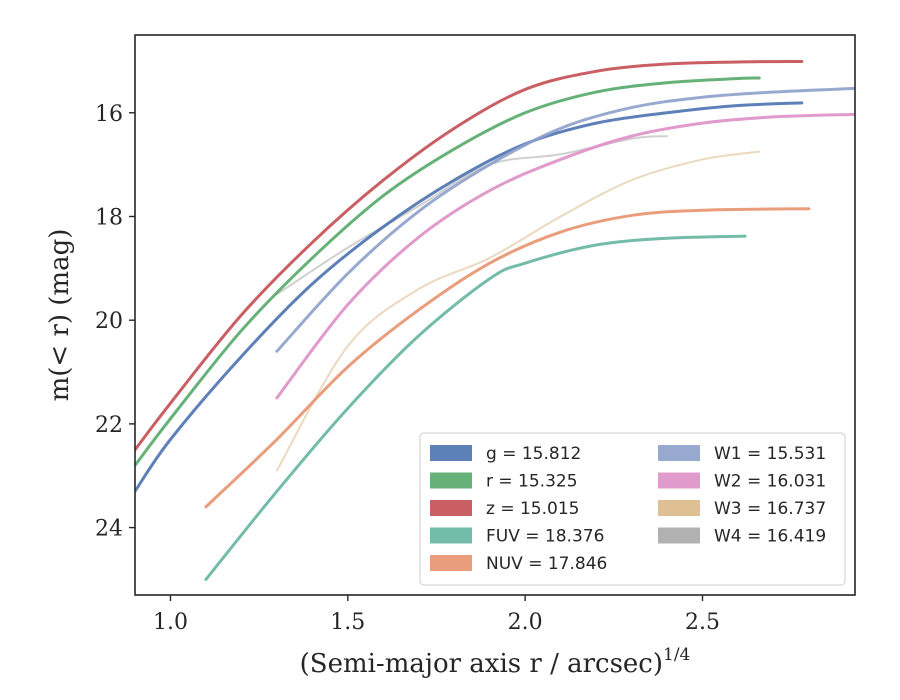 The height and width of the screenshot is (700, 900). What do you see at coordinates (109, 321) in the screenshot?
I see `y-tick-label: 20` at bounding box center [109, 321].